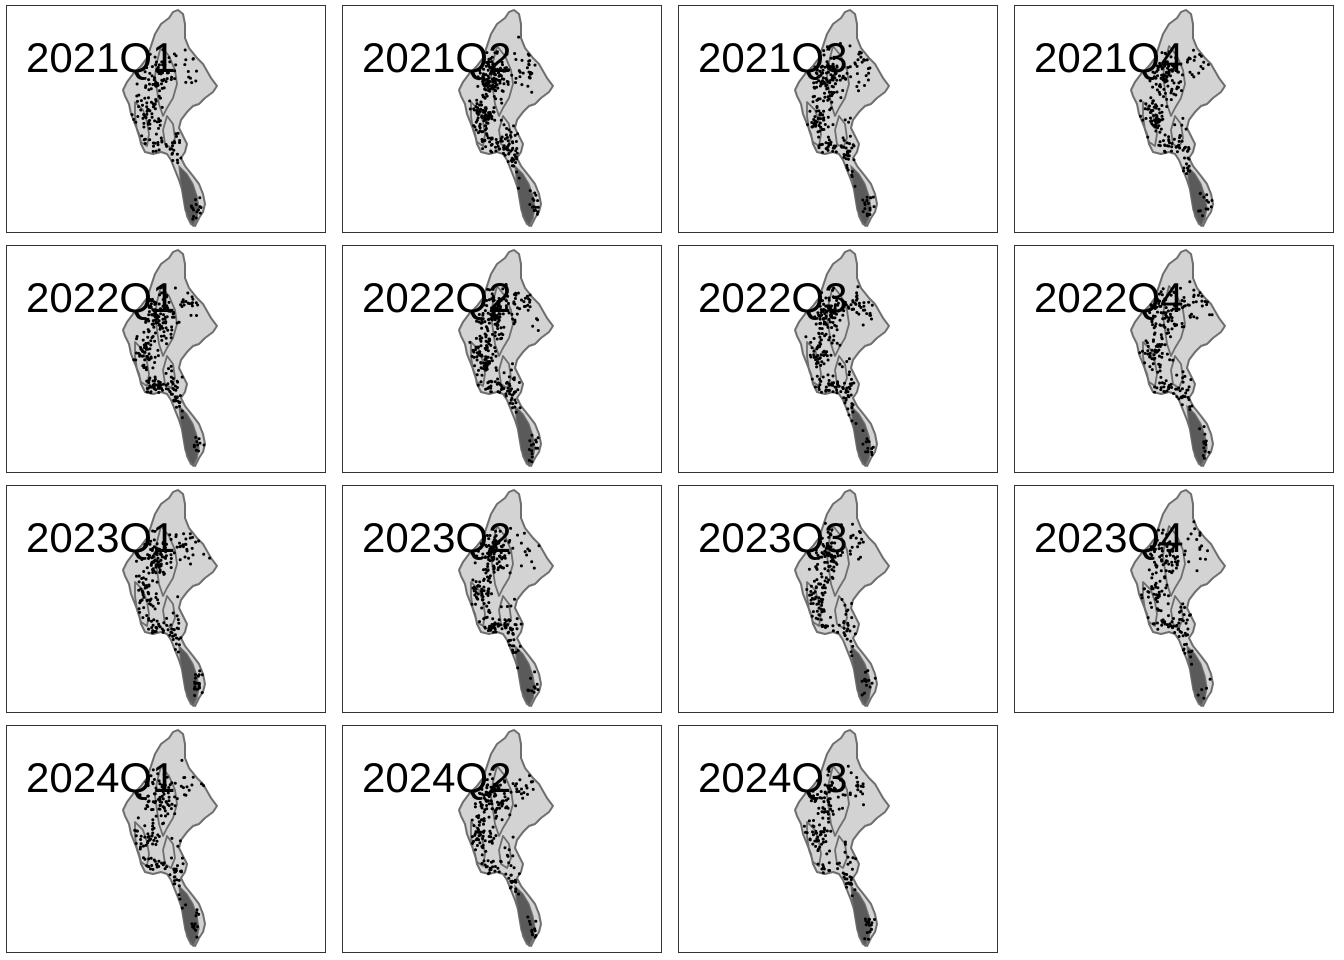 The height and width of the screenshot is (960, 1344). I want to click on southern-region, so click(861, 676).